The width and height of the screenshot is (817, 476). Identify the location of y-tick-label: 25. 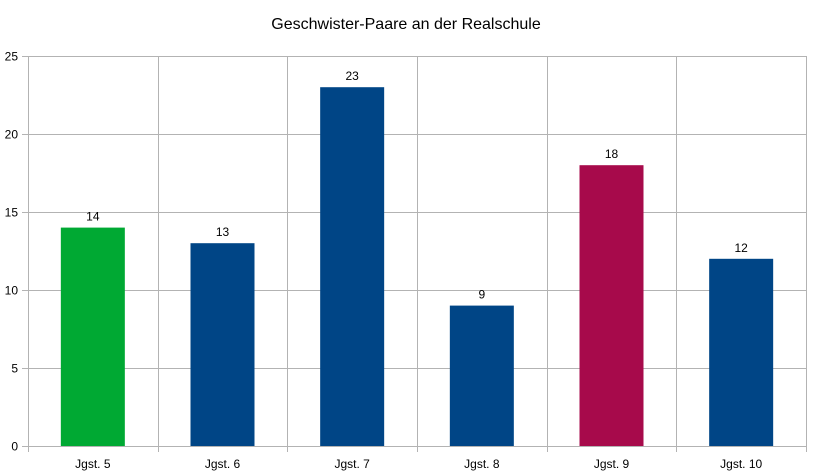
(12, 57).